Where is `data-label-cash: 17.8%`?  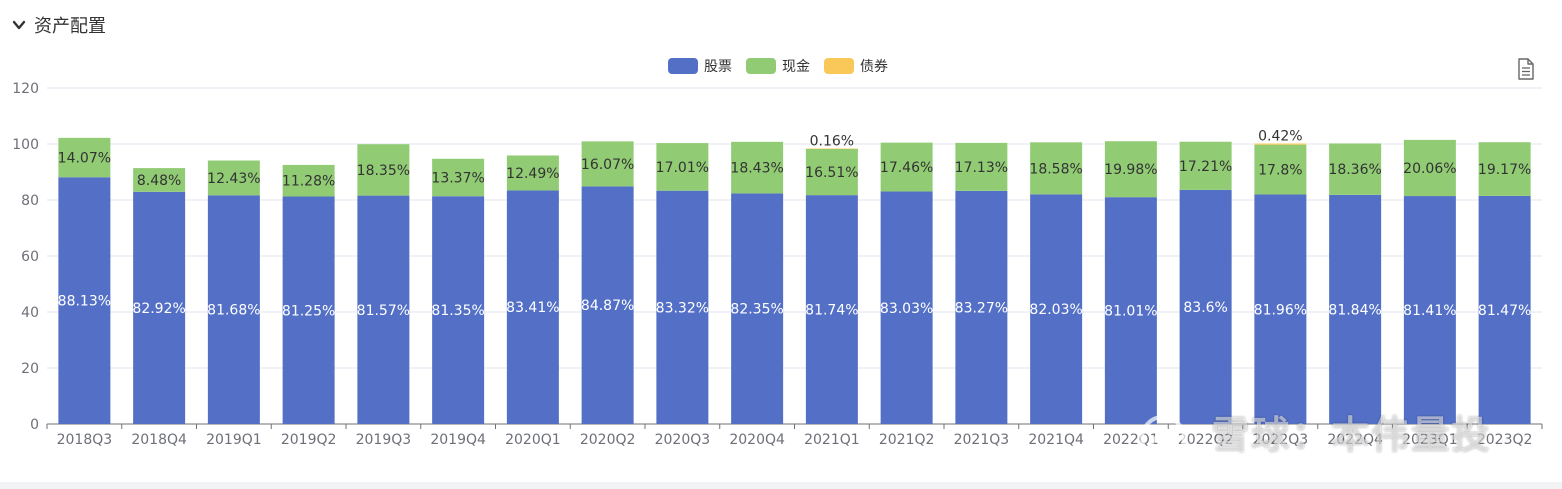 data-label-cash: 17.8% is located at coordinates (1280, 171).